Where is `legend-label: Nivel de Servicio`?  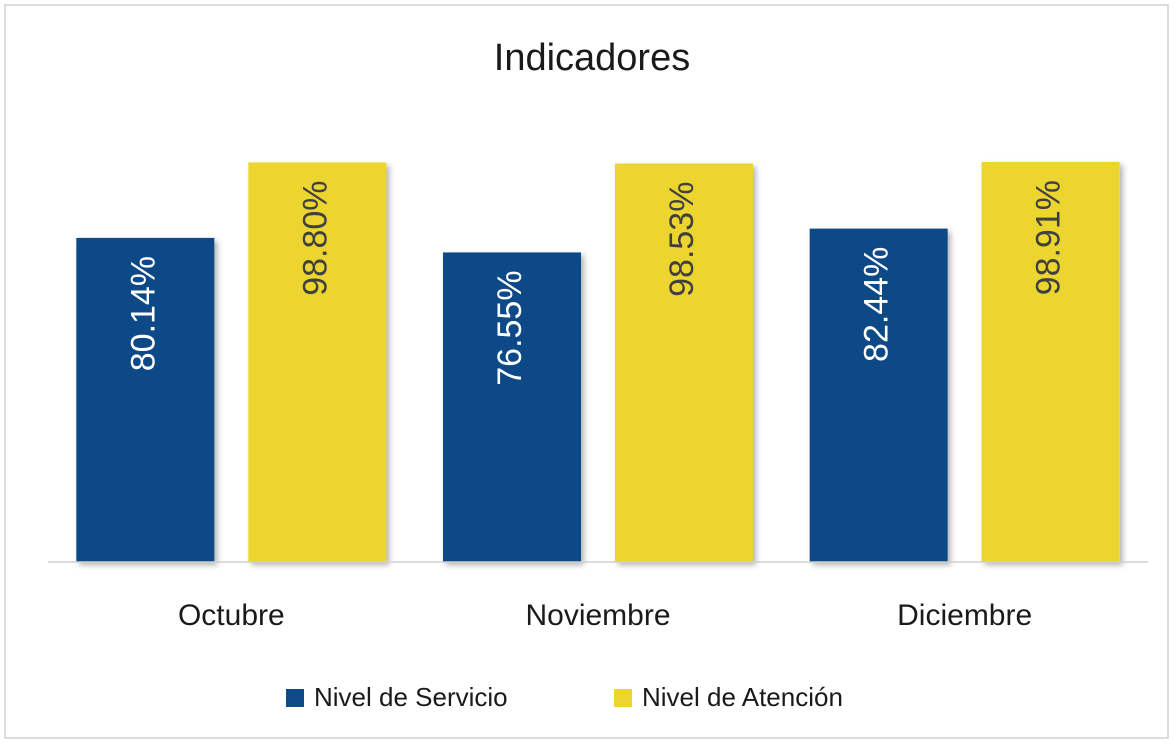 legend-label: Nivel de Servicio is located at coordinates (411, 697).